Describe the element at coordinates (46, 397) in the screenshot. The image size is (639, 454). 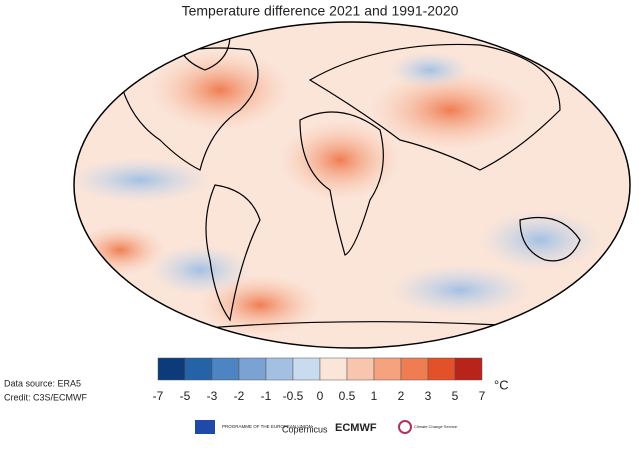
I see `credit: Credit: C3S/ECMWF` at that location.